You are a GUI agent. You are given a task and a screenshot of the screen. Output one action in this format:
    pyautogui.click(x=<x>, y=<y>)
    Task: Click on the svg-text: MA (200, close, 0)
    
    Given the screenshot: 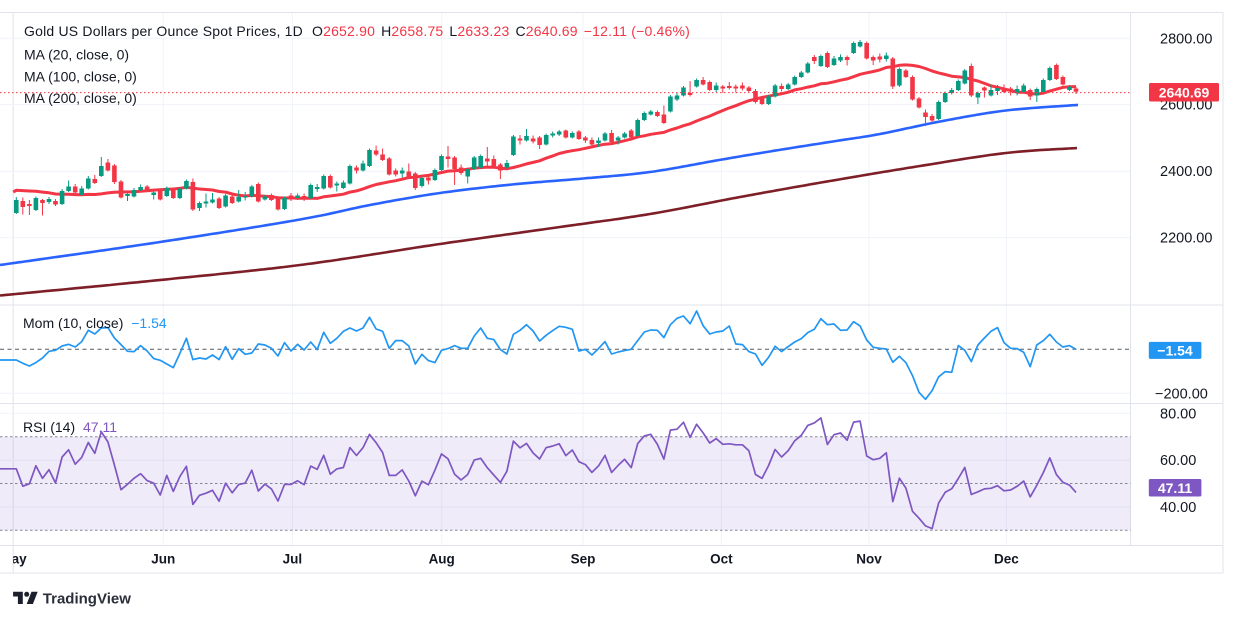 What is the action you would take?
    pyautogui.click(x=80, y=98)
    